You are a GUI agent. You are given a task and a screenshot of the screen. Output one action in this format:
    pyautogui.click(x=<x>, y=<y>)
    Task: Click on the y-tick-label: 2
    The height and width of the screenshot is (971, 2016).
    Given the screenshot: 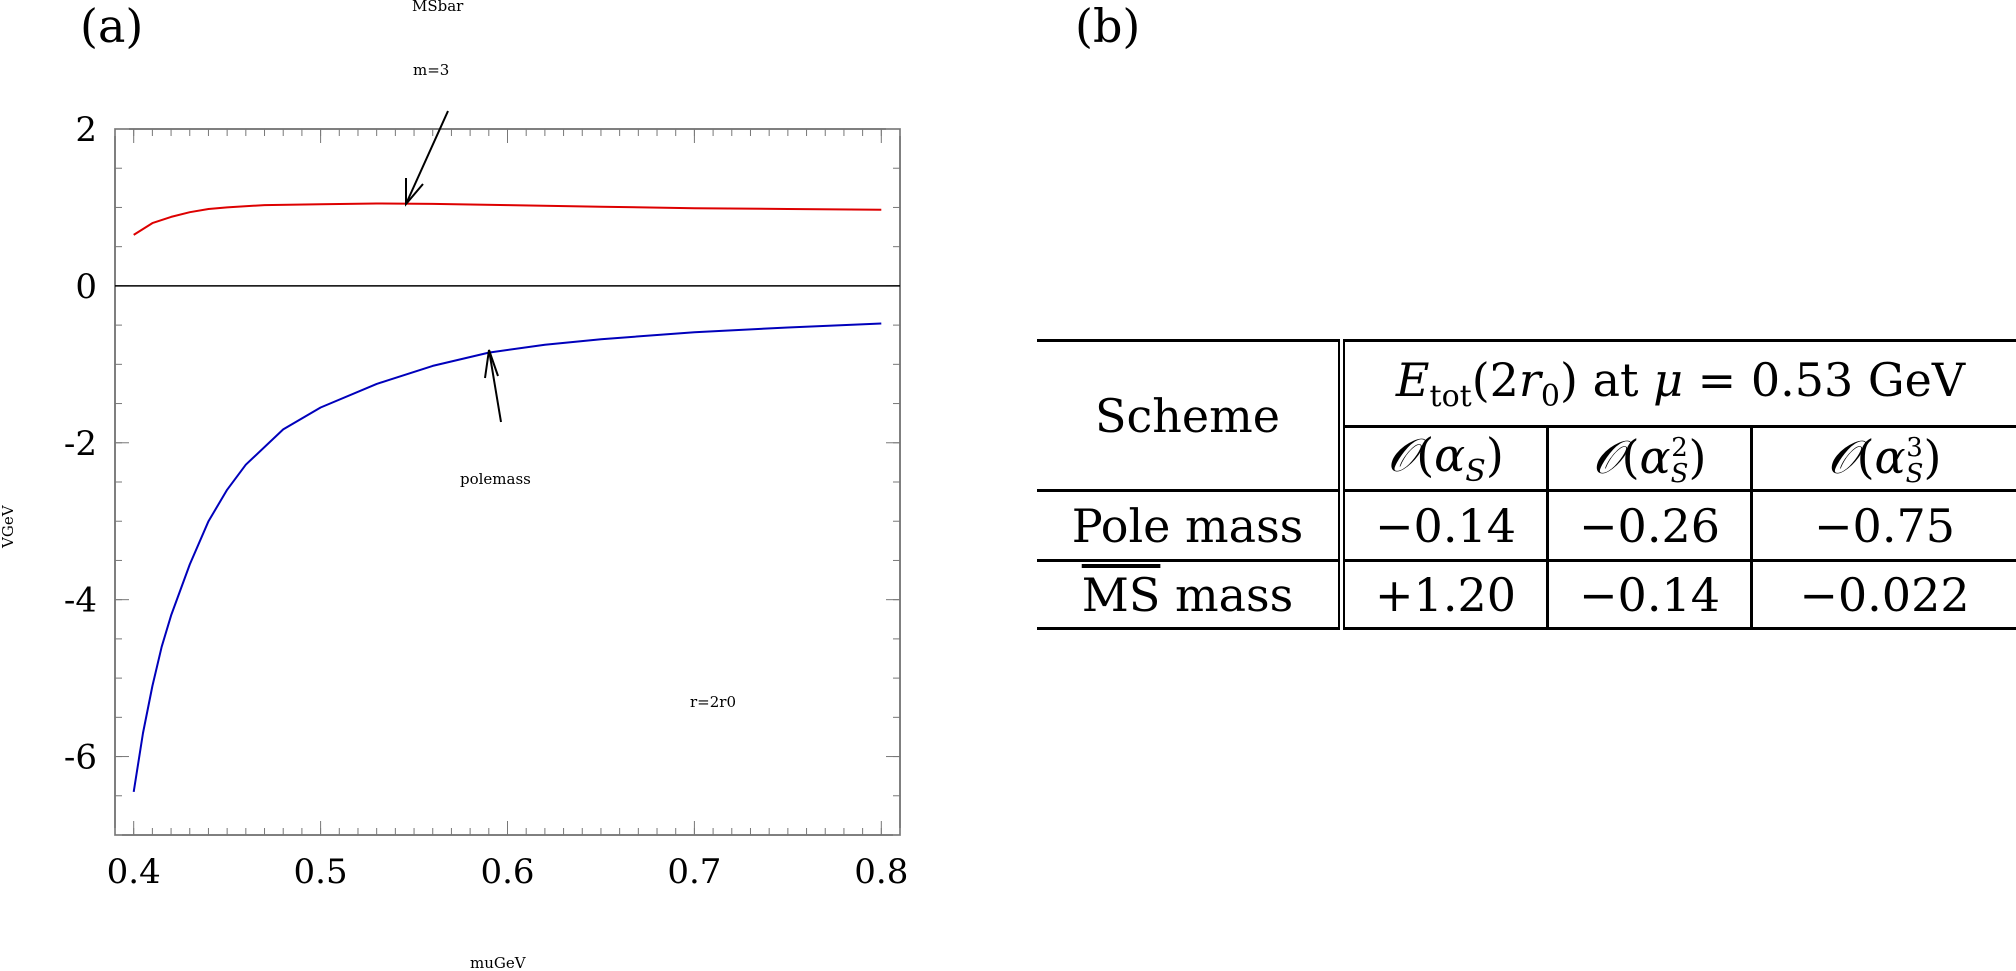 What is the action you would take?
    pyautogui.click(x=86, y=130)
    